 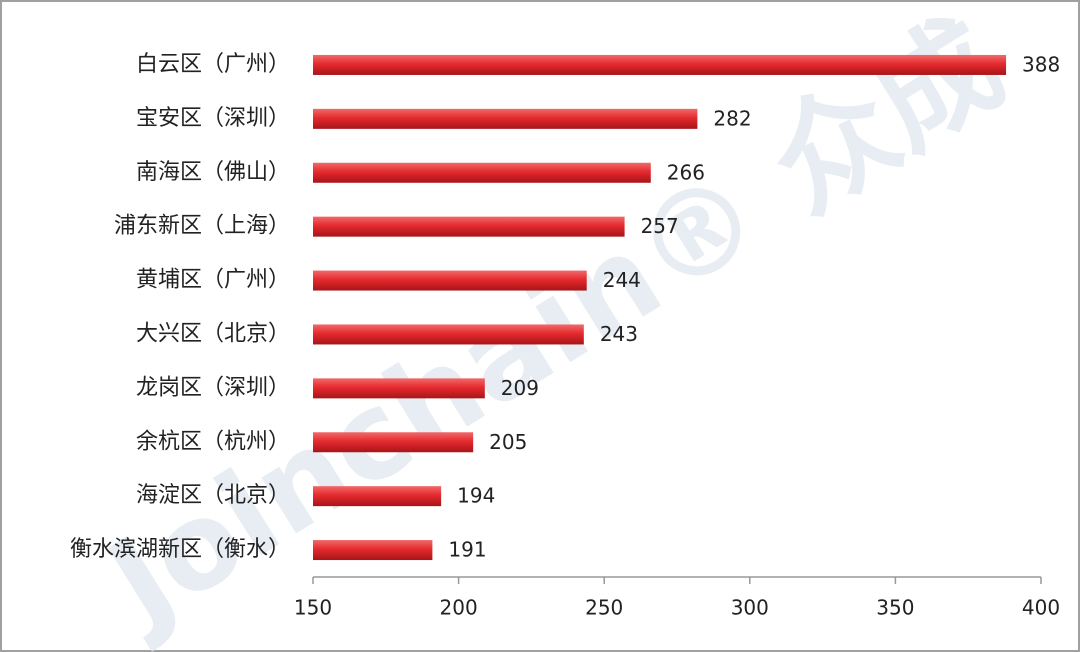 What do you see at coordinates (660, 226) in the screenshot?
I see `value-label: 257` at bounding box center [660, 226].